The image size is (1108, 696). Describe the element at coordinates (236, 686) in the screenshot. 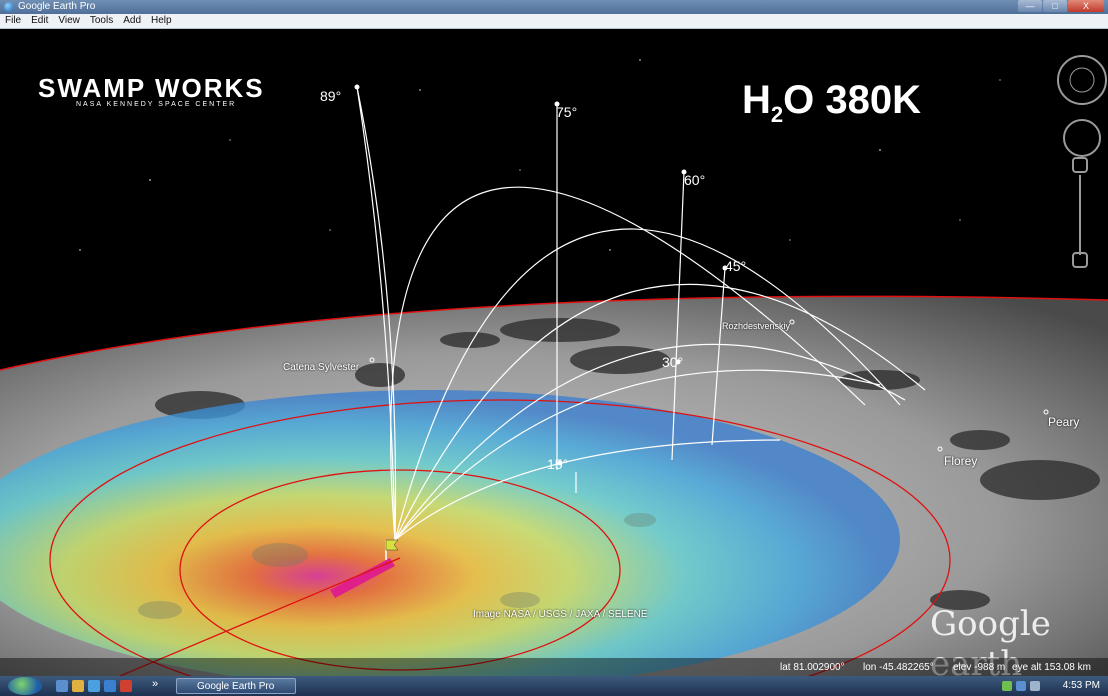

I see `taskbar-google-earth: Google Earth Pro` at that location.